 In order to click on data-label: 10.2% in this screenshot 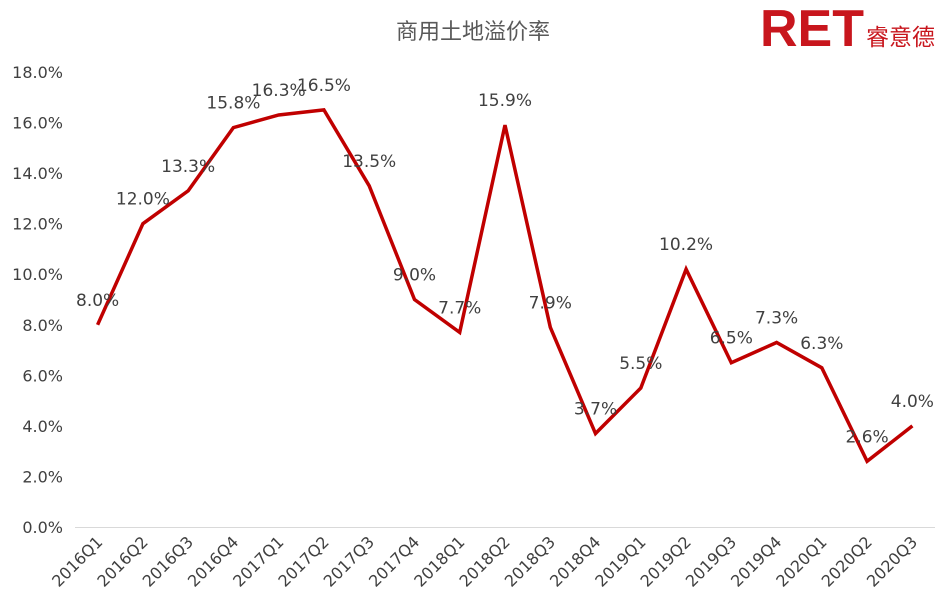, I will do `click(686, 245)`.